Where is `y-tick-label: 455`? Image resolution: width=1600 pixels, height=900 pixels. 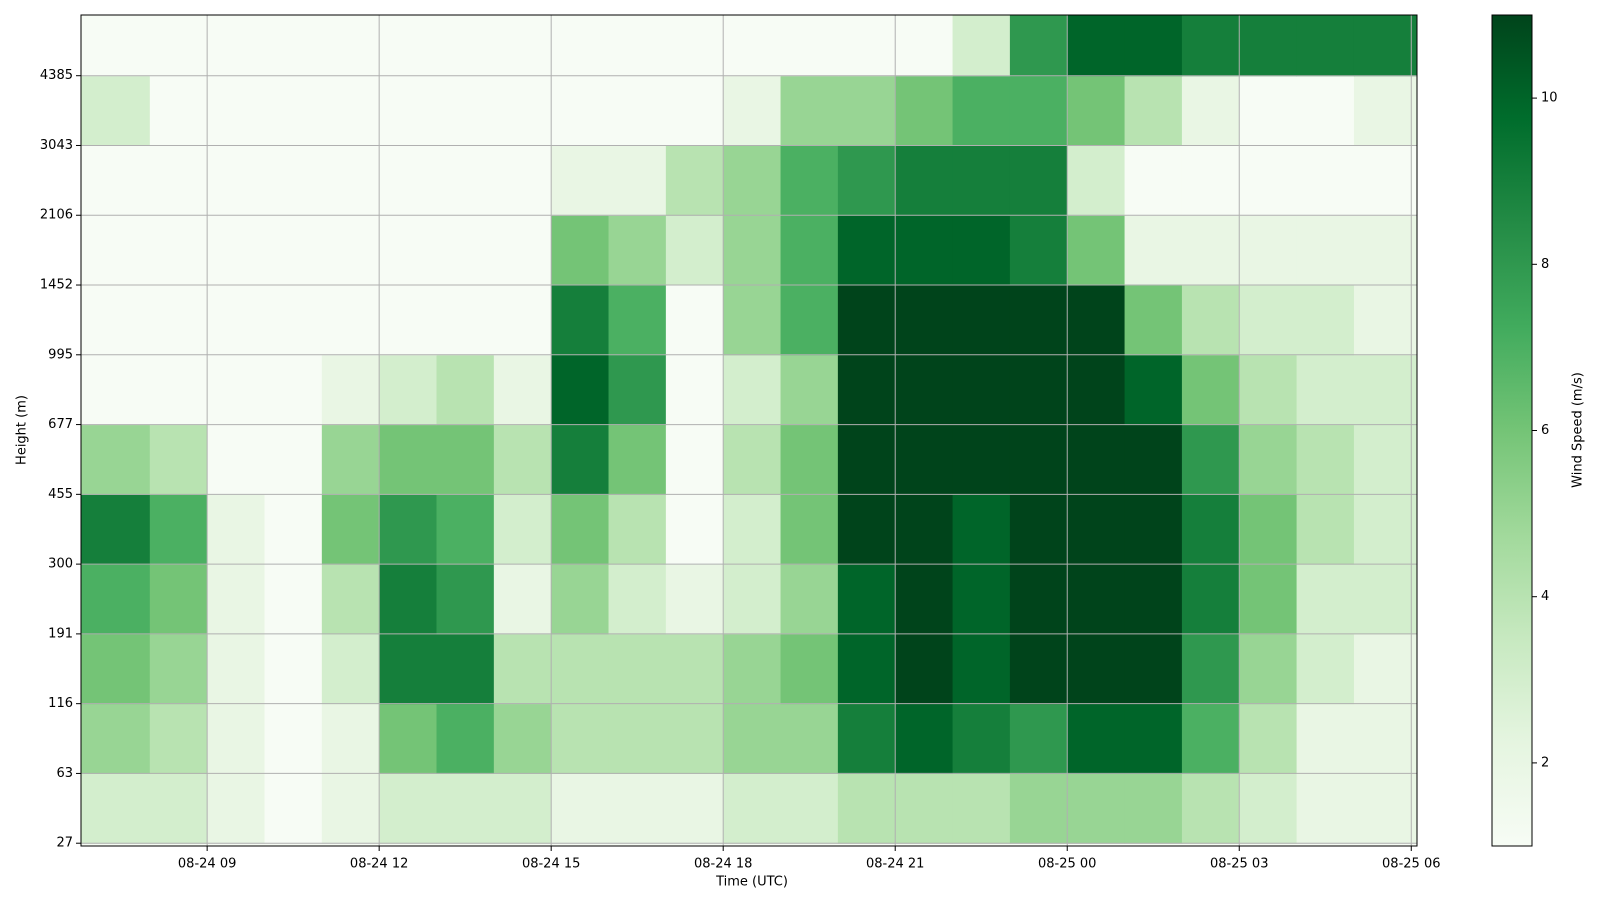 y-tick-label: 455 is located at coordinates (60, 494).